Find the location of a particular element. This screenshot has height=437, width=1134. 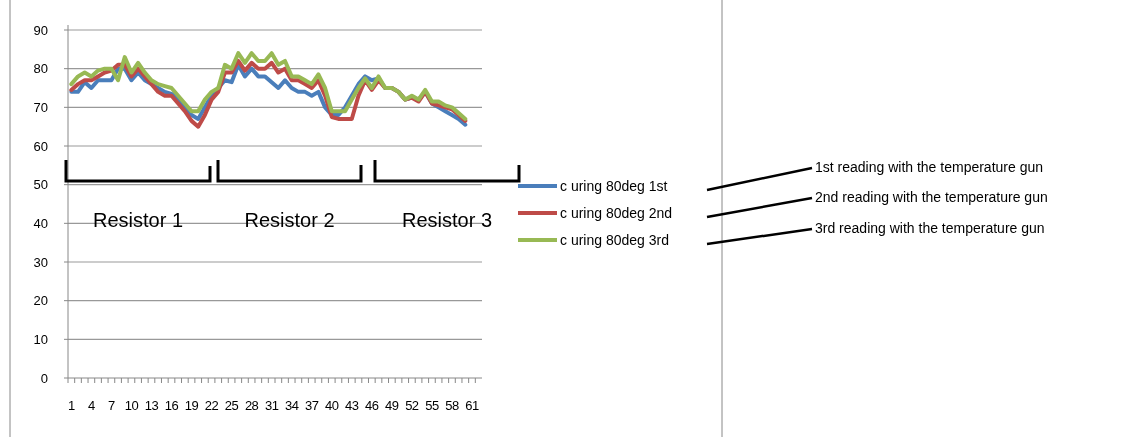

x-tick-label: 58 is located at coordinates (452, 405).